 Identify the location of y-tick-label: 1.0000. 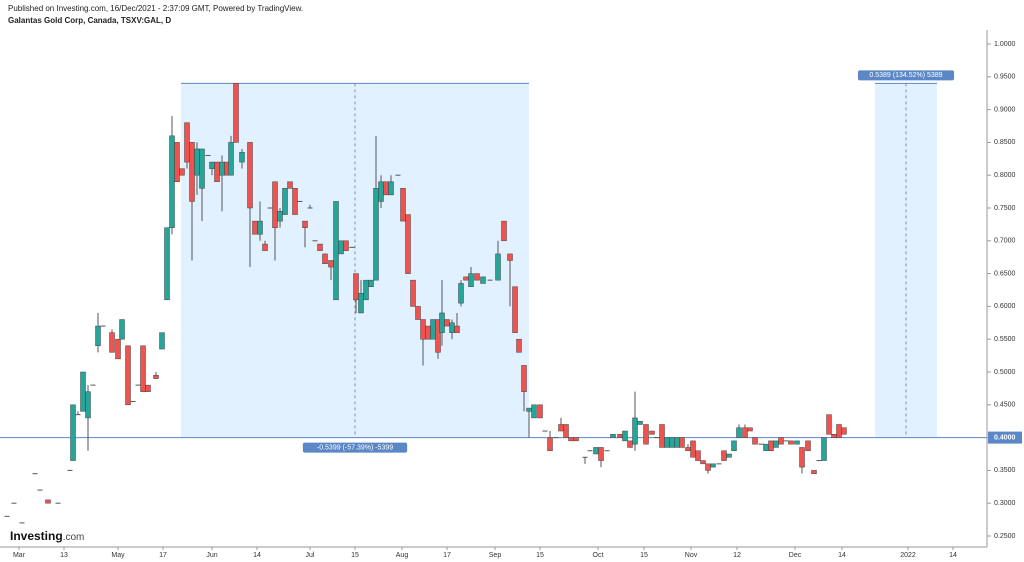
(1005, 44).